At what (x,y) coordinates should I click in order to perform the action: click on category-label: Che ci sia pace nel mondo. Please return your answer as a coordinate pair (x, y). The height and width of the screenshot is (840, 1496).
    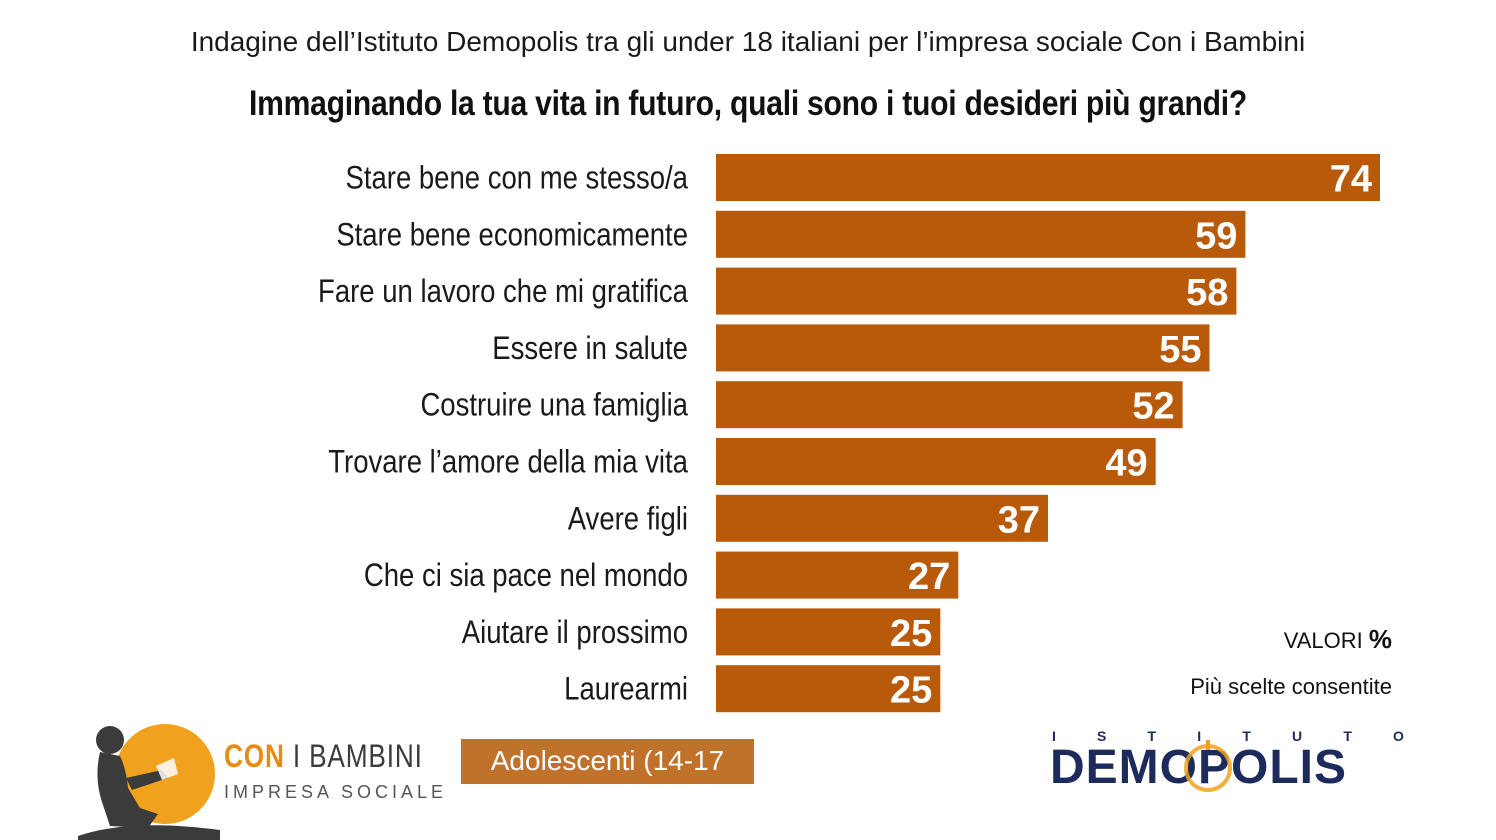
    Looking at the image, I should click on (526, 575).